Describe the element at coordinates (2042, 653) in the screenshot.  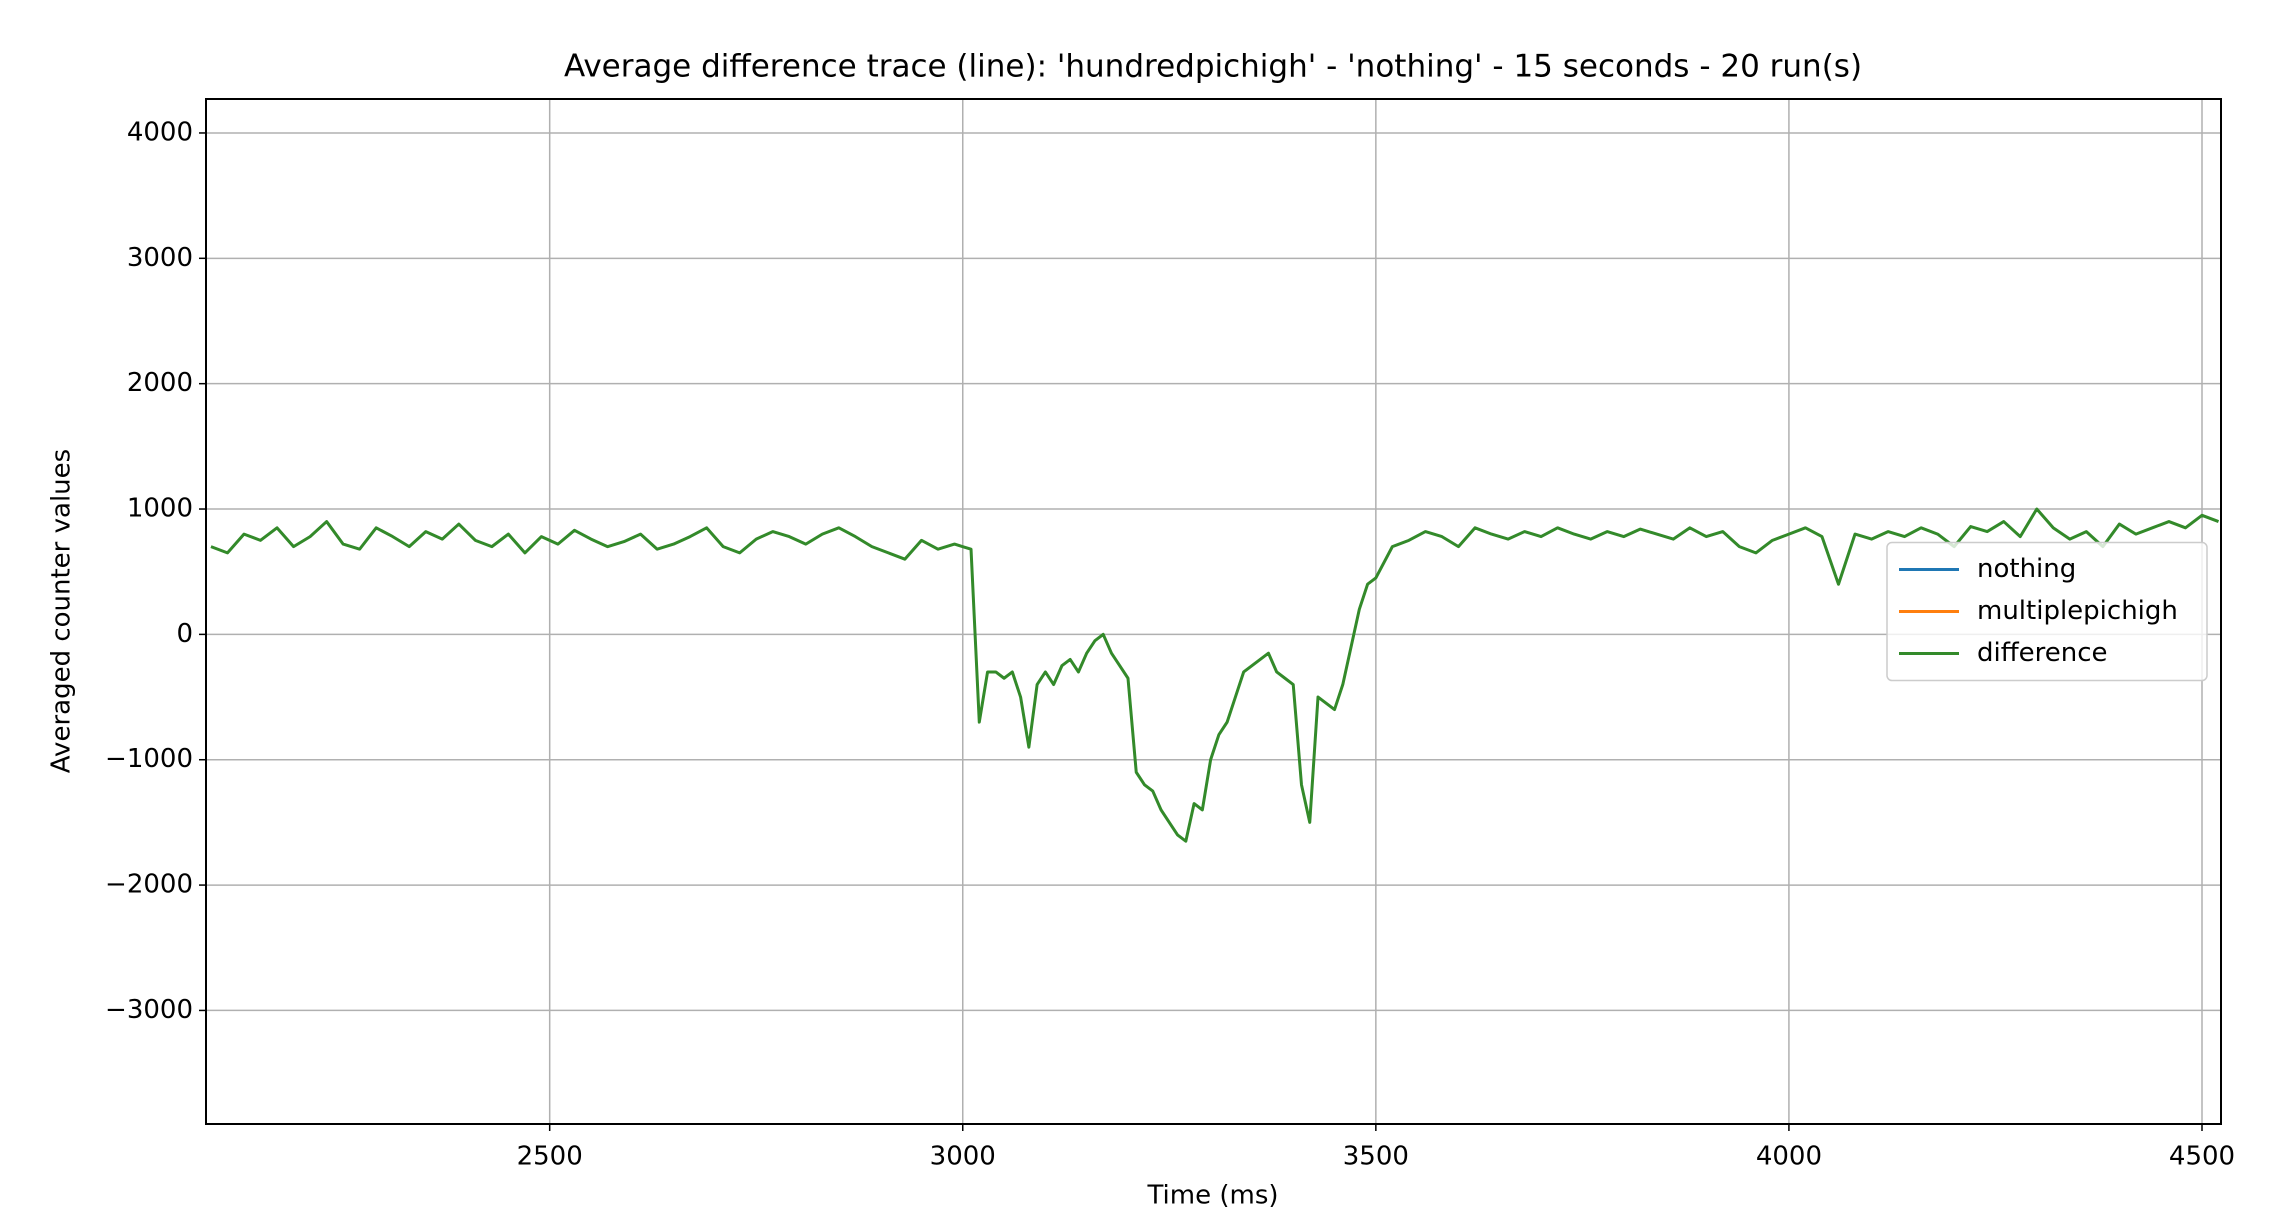
I see `legend-label: difference` at that location.